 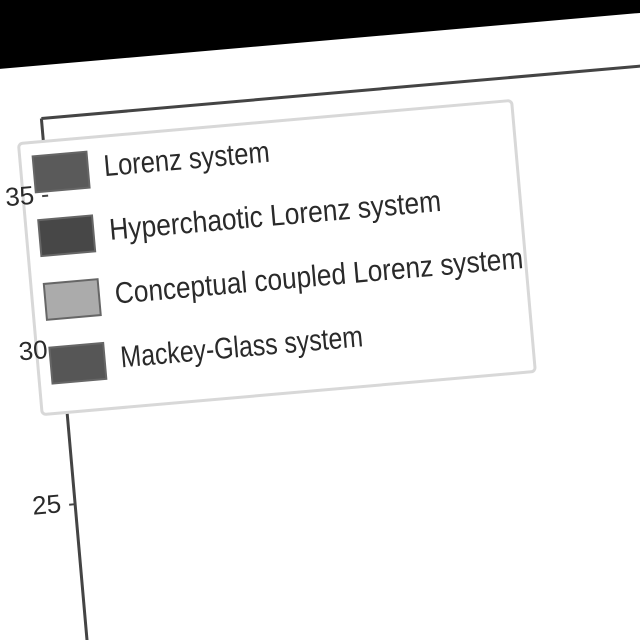 What do you see at coordinates (19, 196) in the screenshot?
I see `y-tick-label: 35` at bounding box center [19, 196].